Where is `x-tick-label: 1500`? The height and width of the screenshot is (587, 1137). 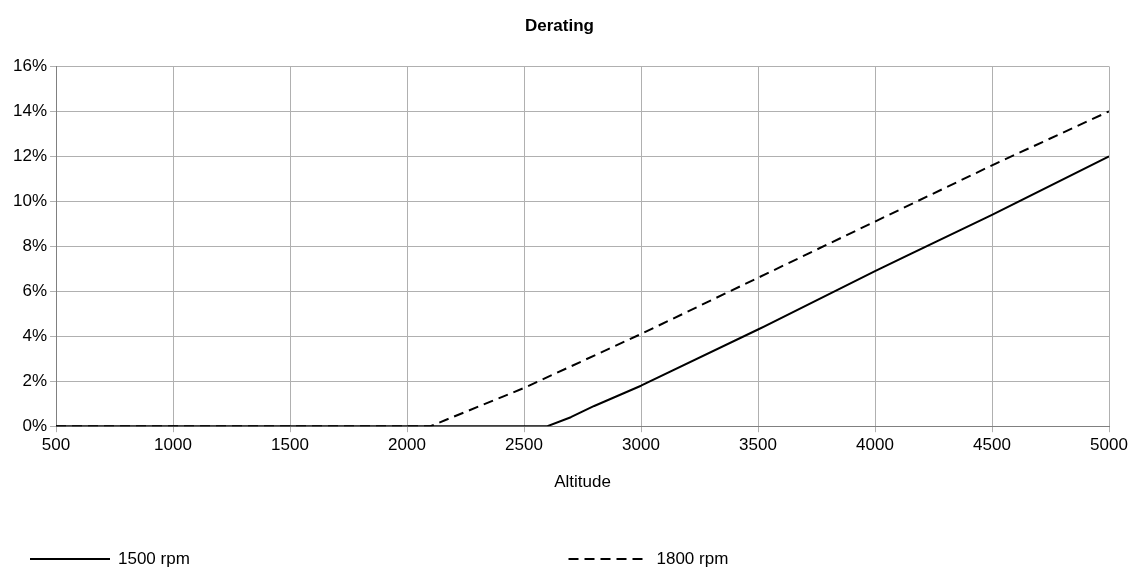
x-tick-label: 1500 is located at coordinates (290, 445).